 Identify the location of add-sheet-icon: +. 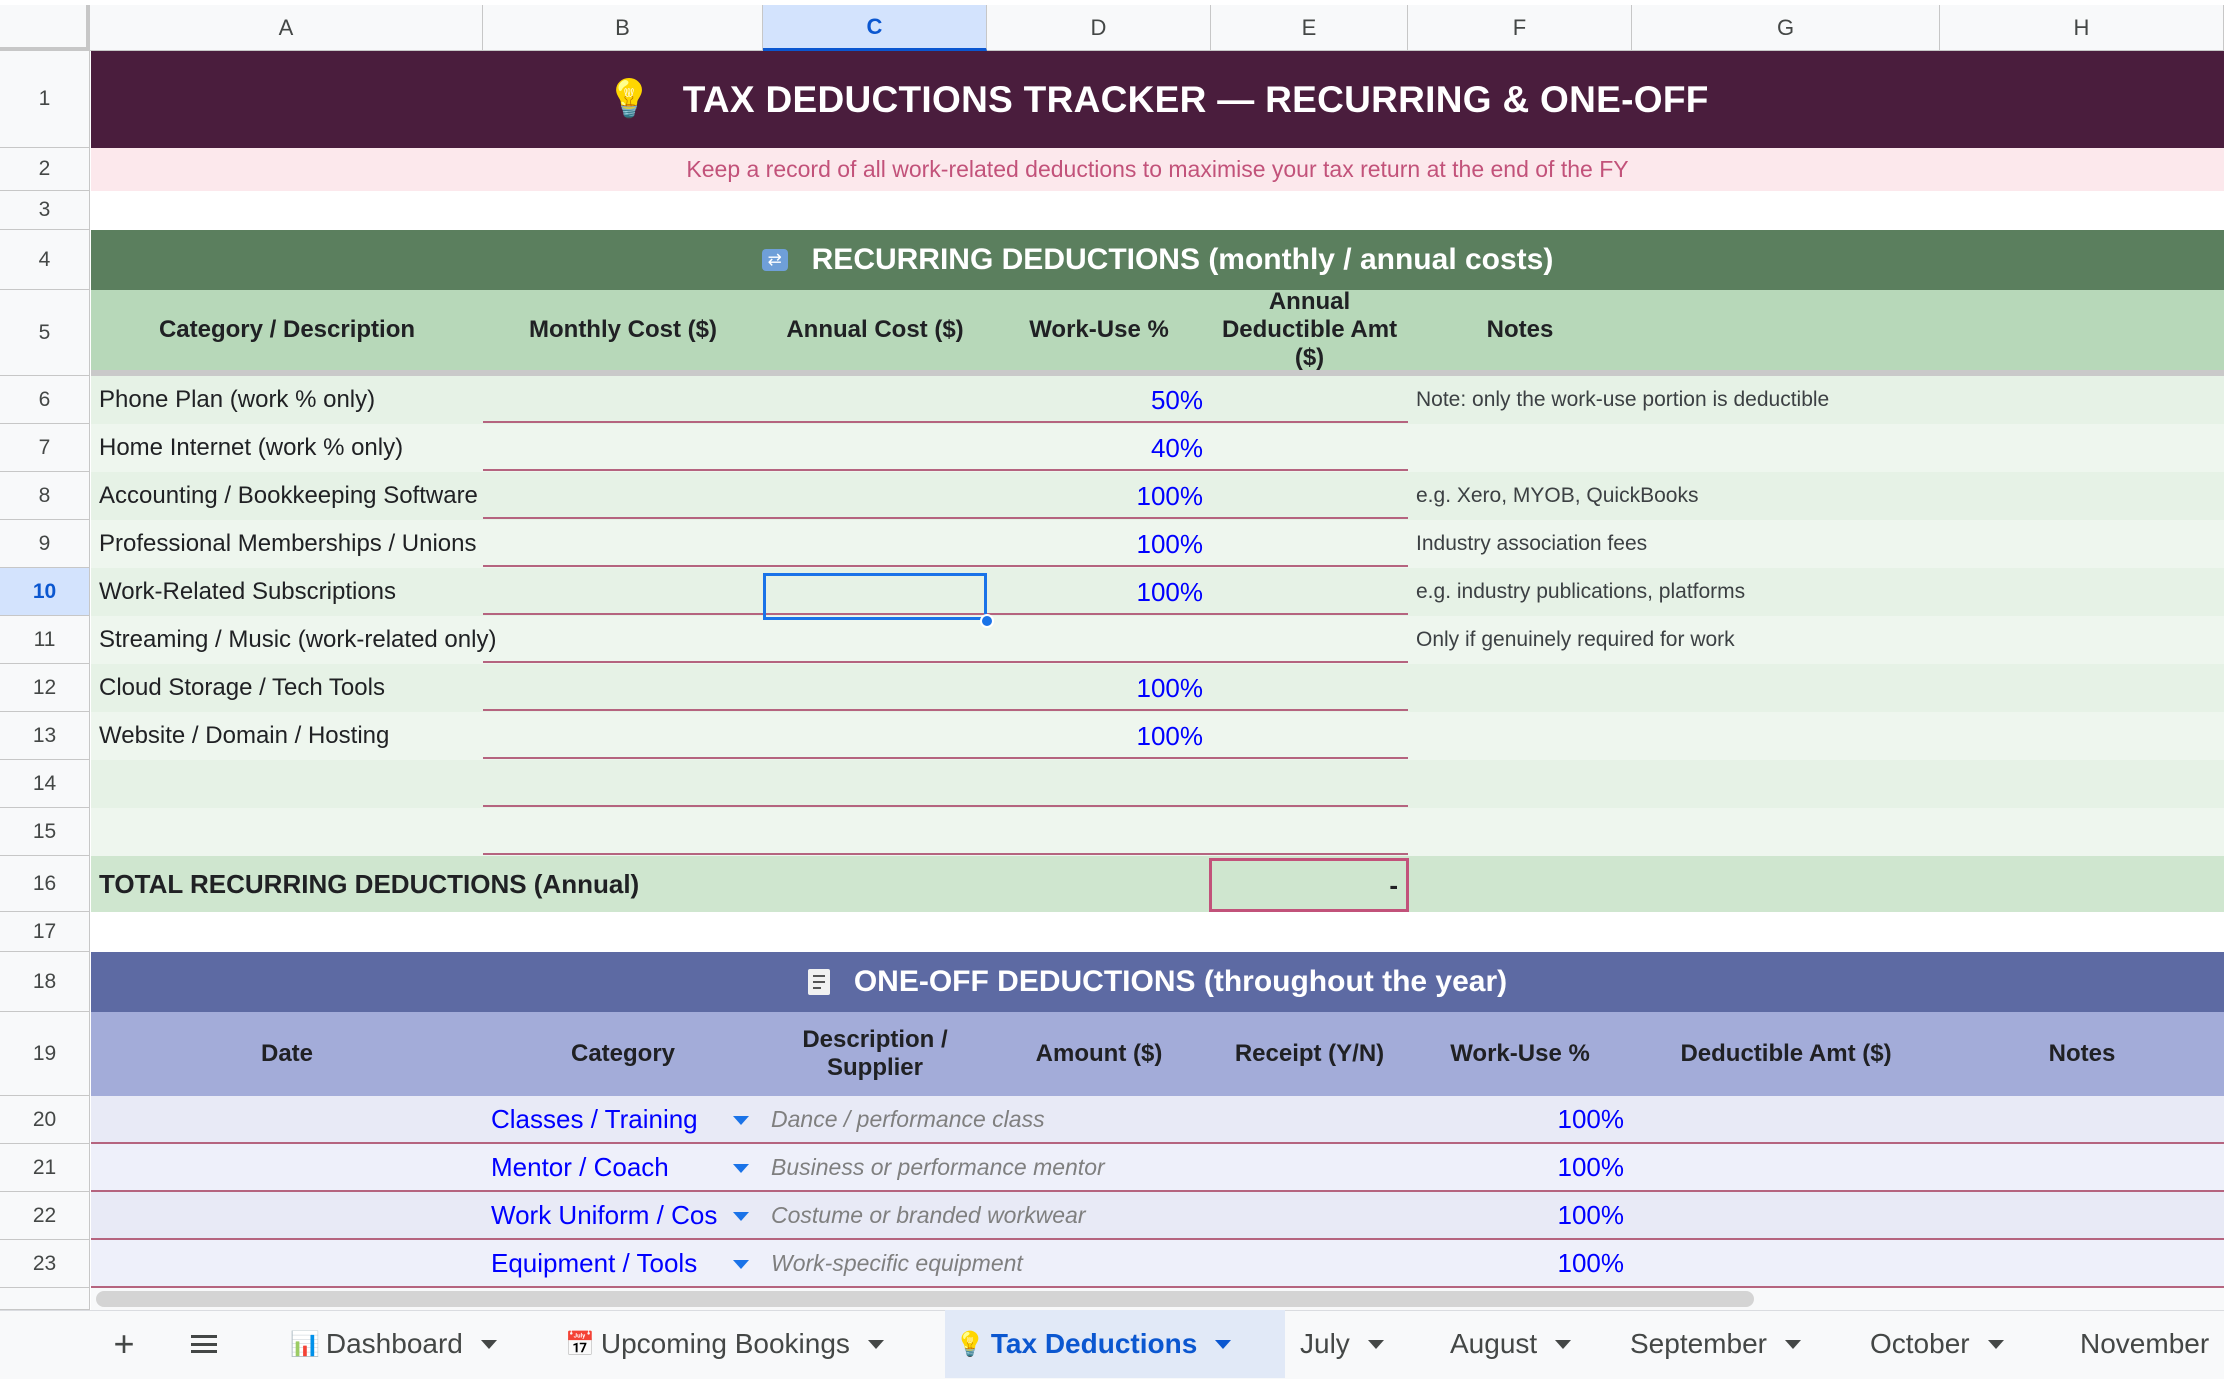
(124, 1343).